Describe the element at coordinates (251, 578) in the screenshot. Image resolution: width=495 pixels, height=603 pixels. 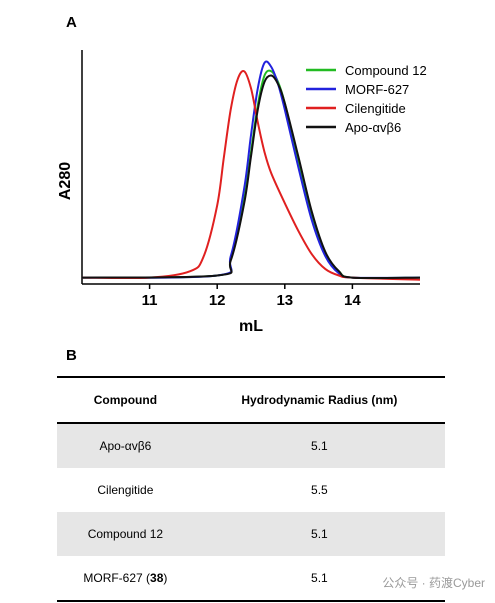
I see `table-row: MORF-627 (38) 5.1` at that location.